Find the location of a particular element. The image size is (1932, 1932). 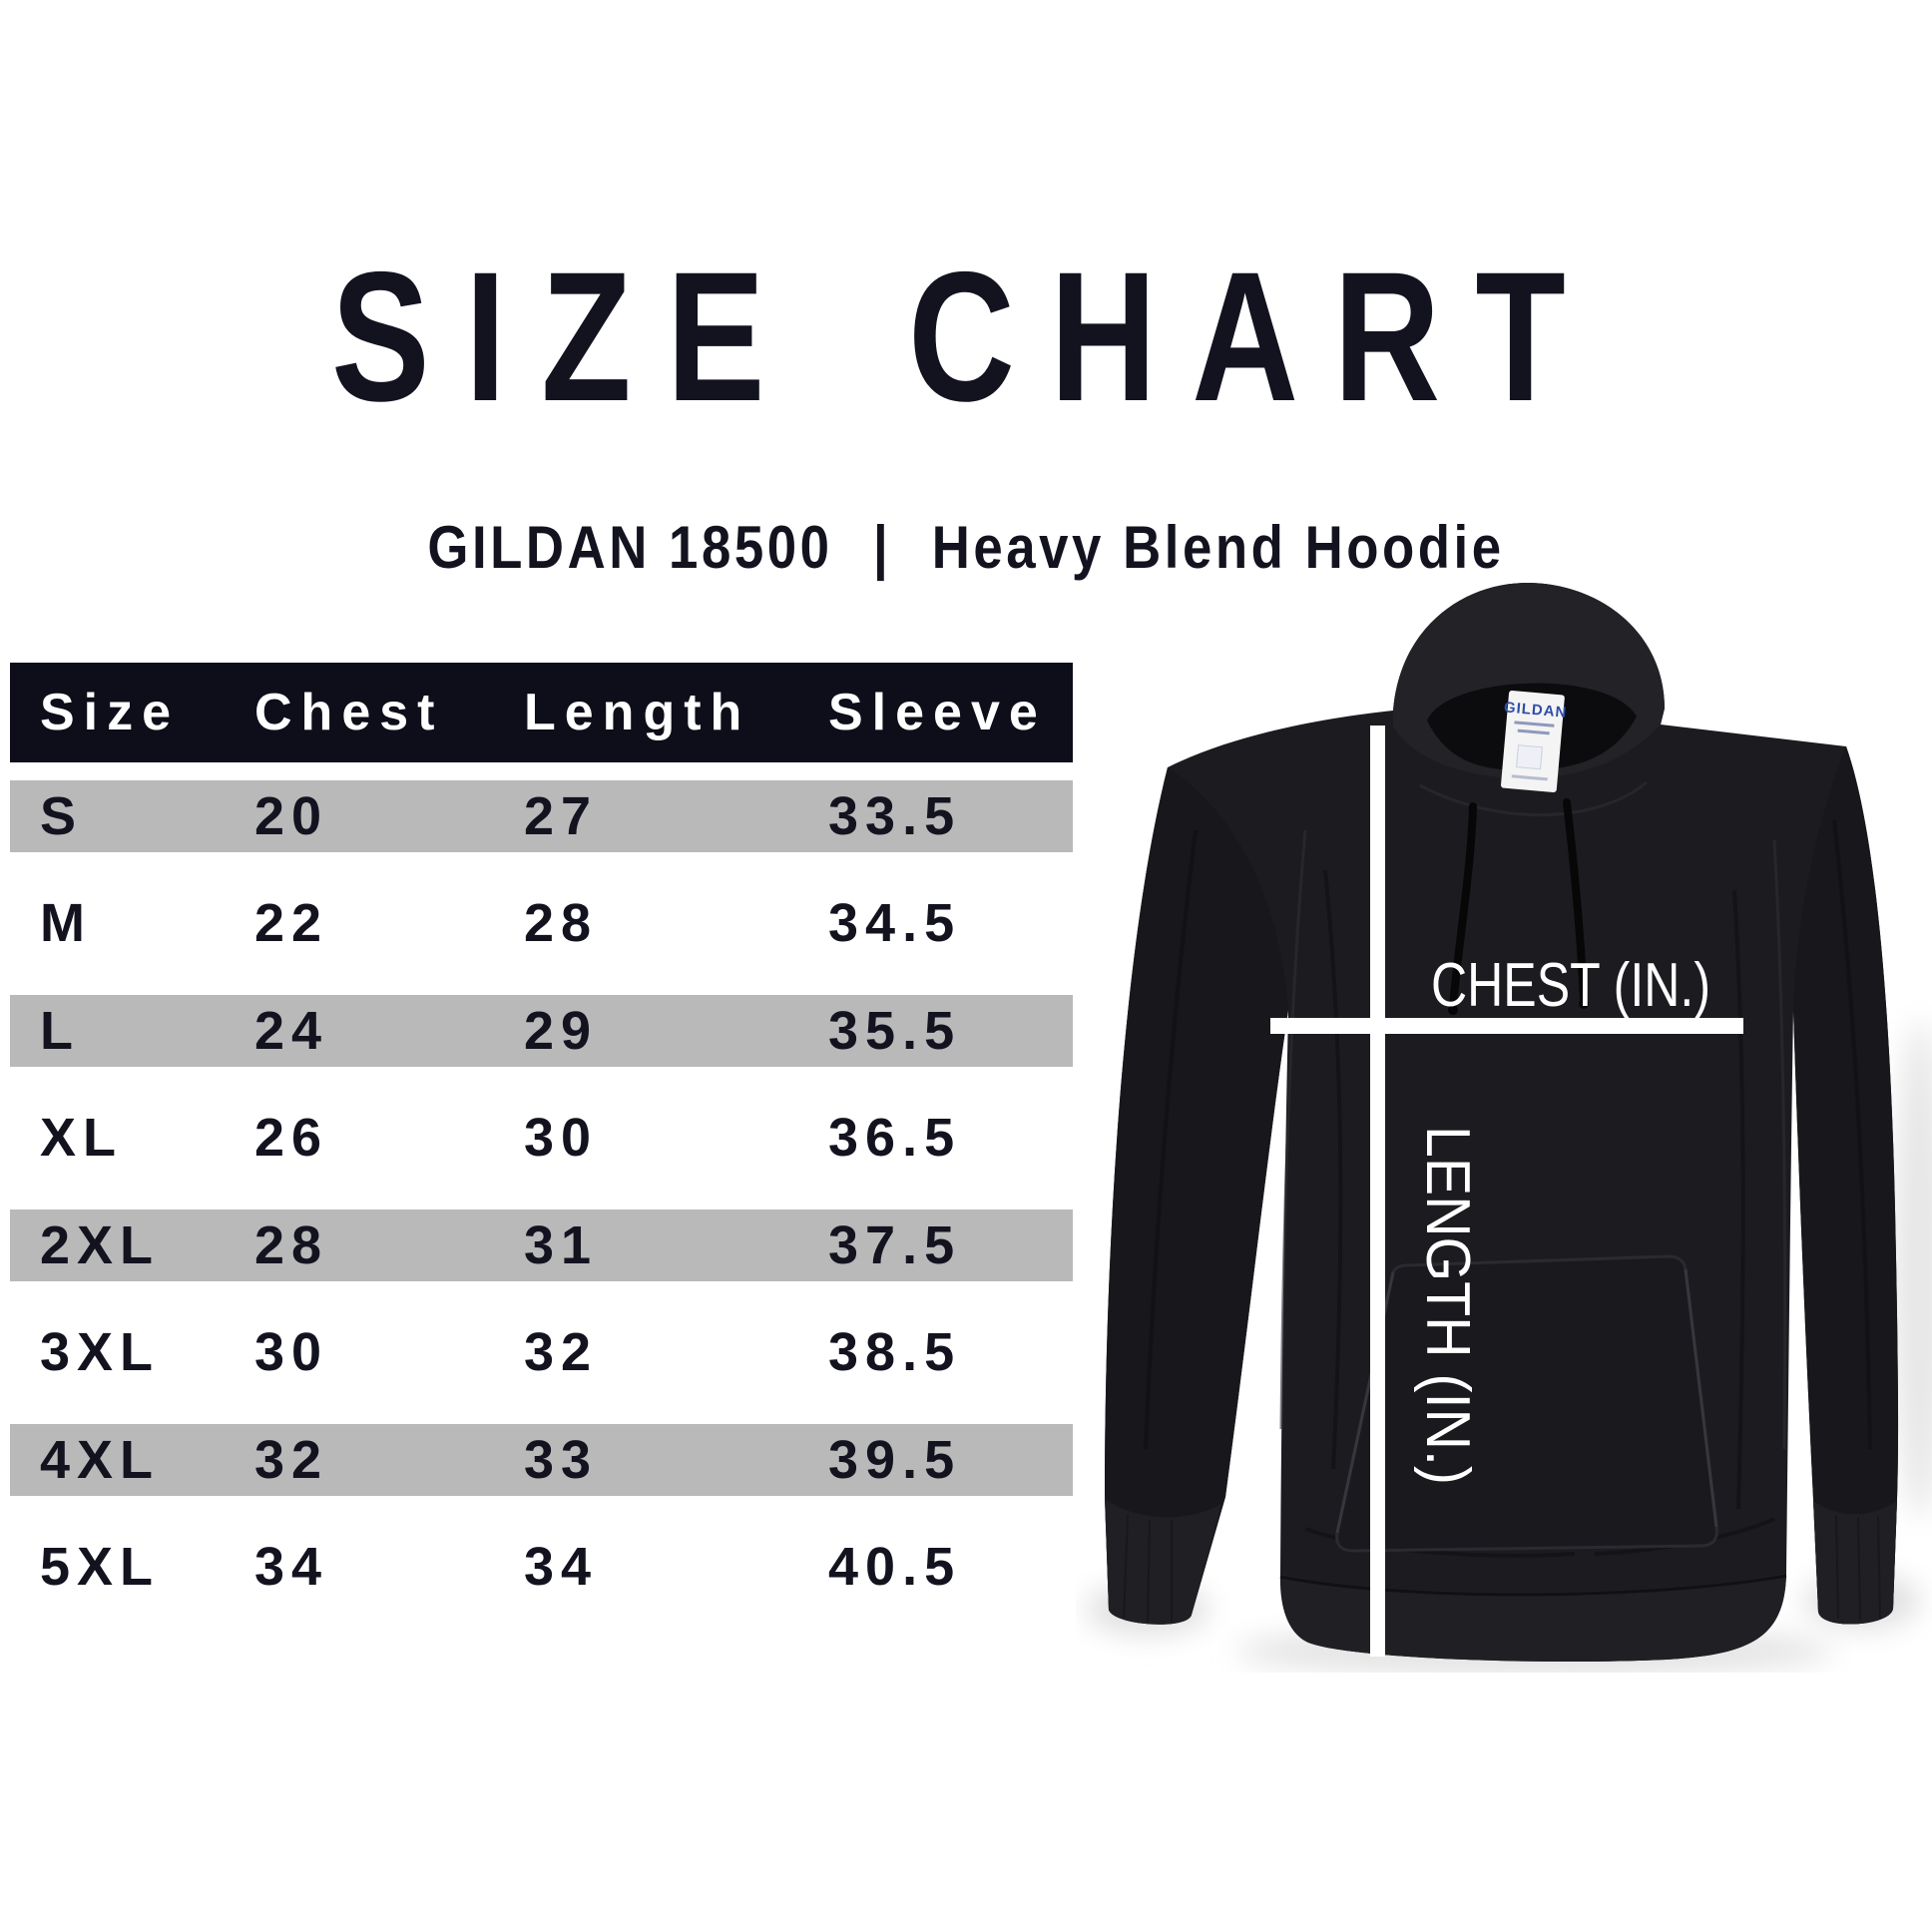

cell-chest: 34 is located at coordinates (291, 1567).